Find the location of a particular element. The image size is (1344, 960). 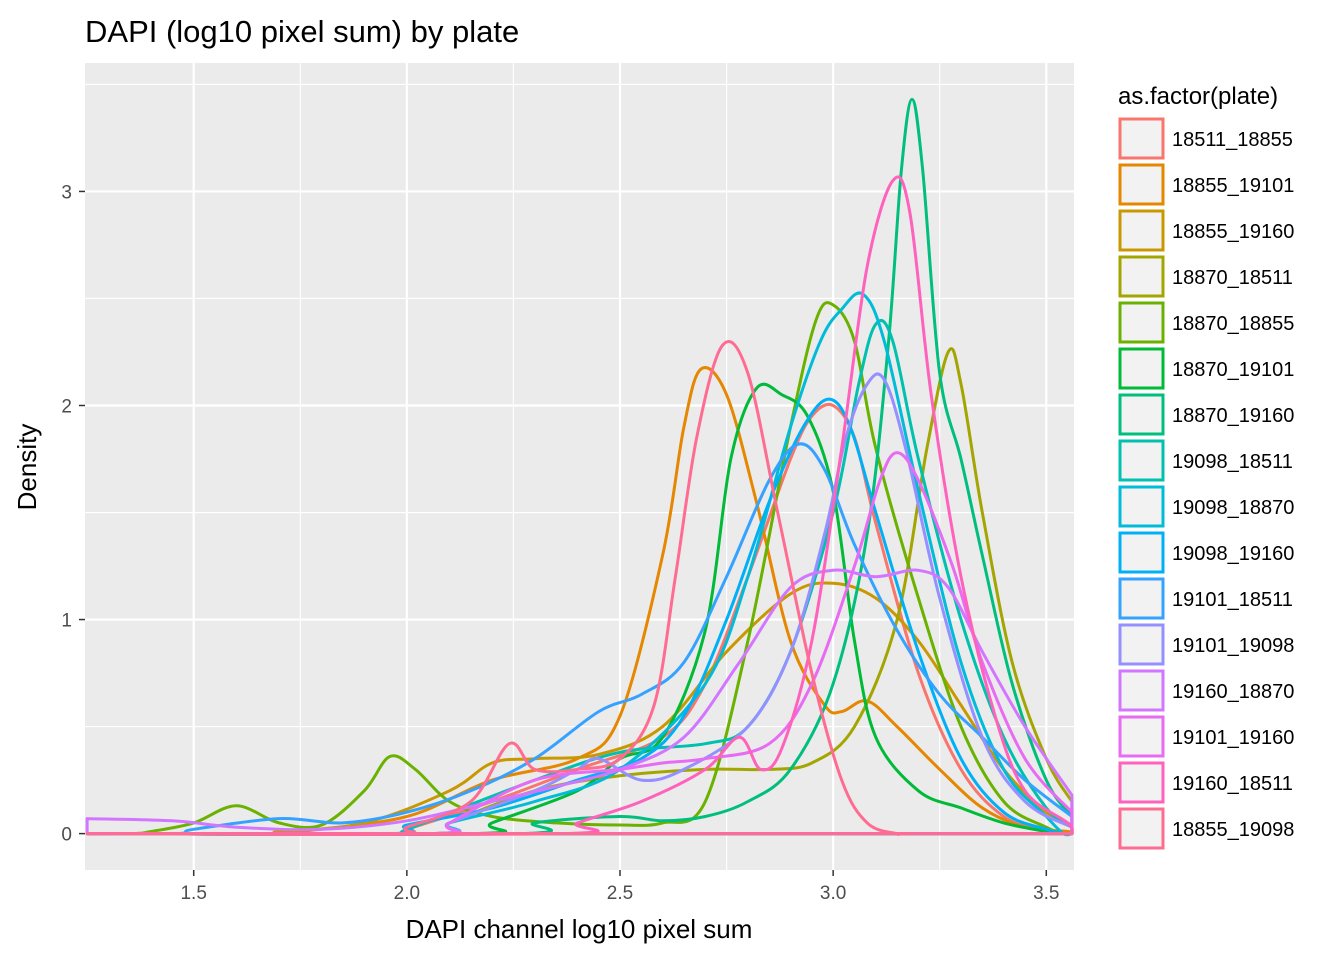

legend-label-18870_18855: 18870_18855 is located at coordinates (1233, 324).